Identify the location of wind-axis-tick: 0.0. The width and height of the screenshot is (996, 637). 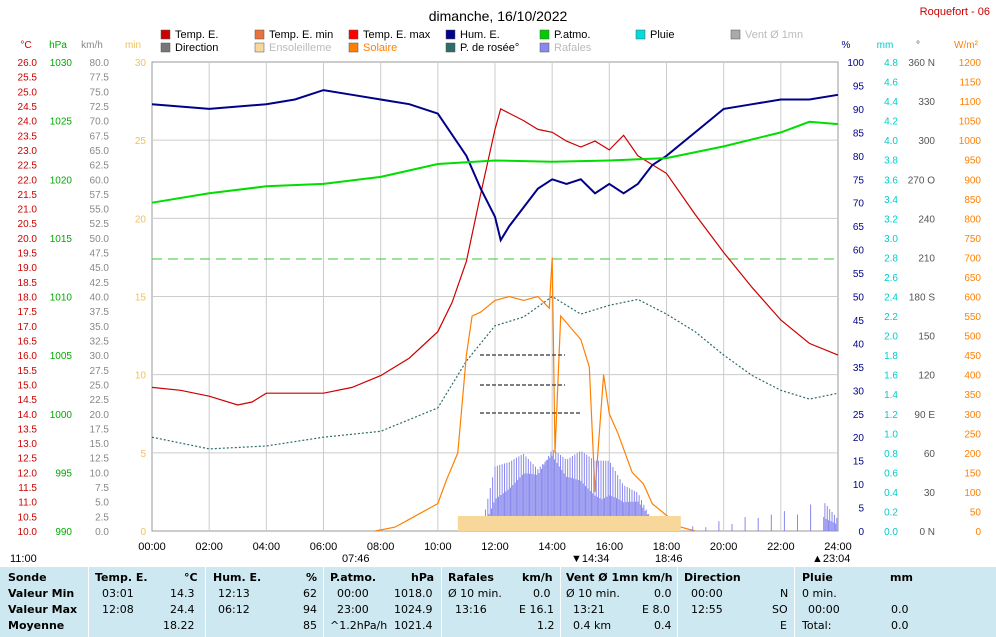
(102, 532).